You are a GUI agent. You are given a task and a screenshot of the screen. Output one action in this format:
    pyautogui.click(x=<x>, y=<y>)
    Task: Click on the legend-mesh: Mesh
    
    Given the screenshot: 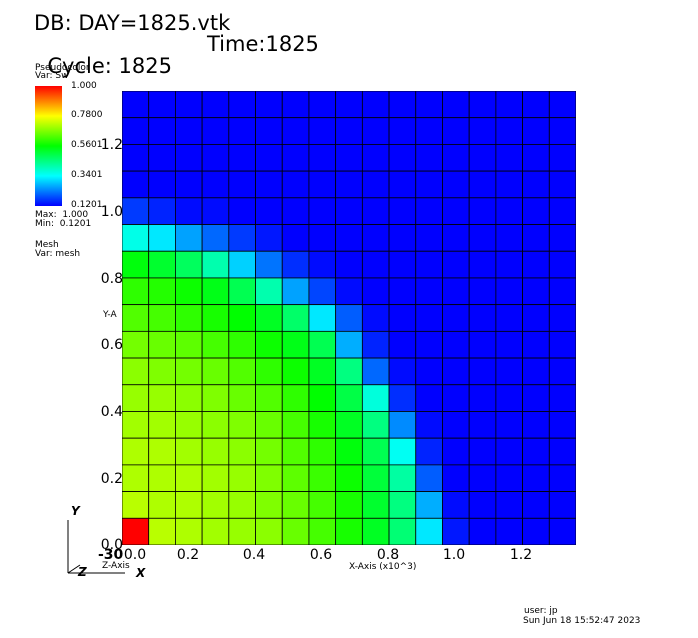 What is the action you would take?
    pyautogui.click(x=47, y=245)
    